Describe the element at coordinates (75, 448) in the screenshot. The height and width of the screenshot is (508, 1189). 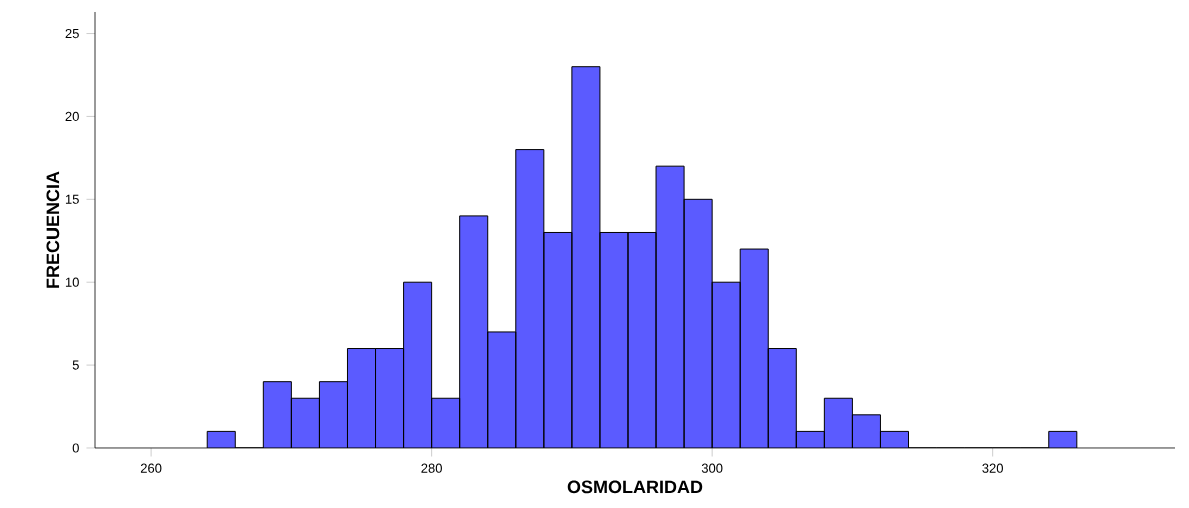
I see `y-tick-label: 0` at that location.